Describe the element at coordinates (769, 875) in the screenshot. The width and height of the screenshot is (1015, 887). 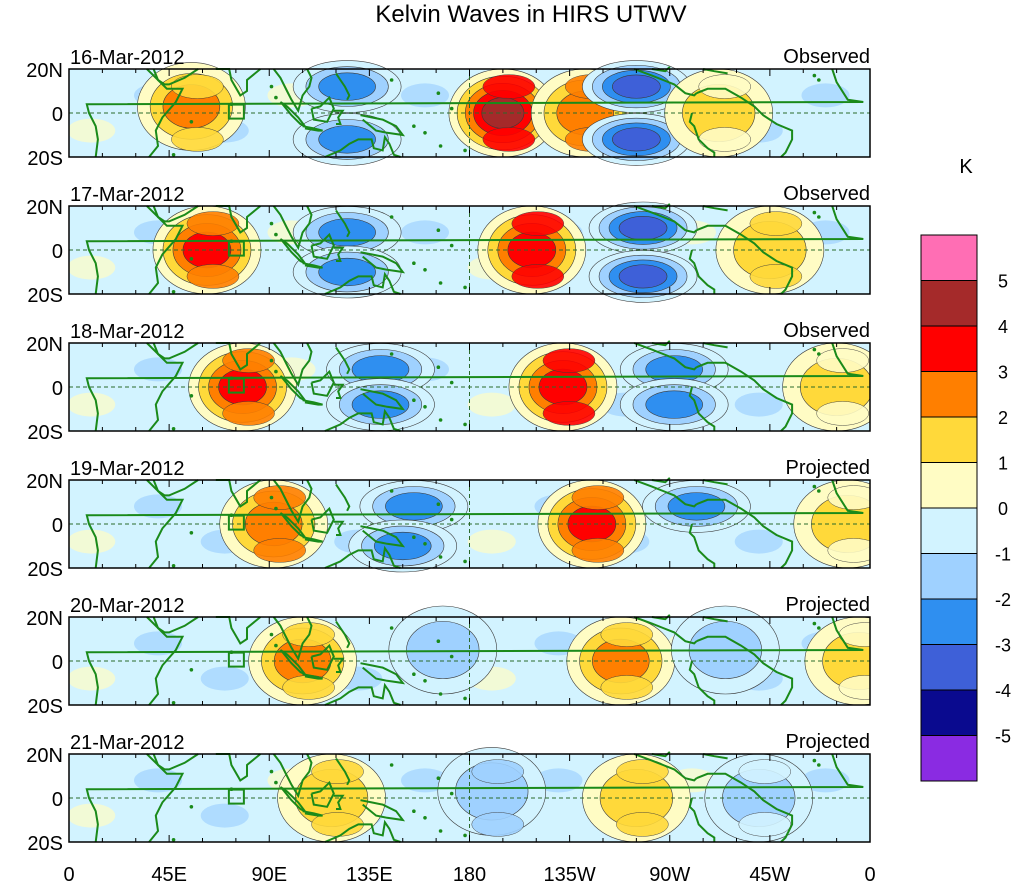
I see `x-tick-label: 45W` at that location.